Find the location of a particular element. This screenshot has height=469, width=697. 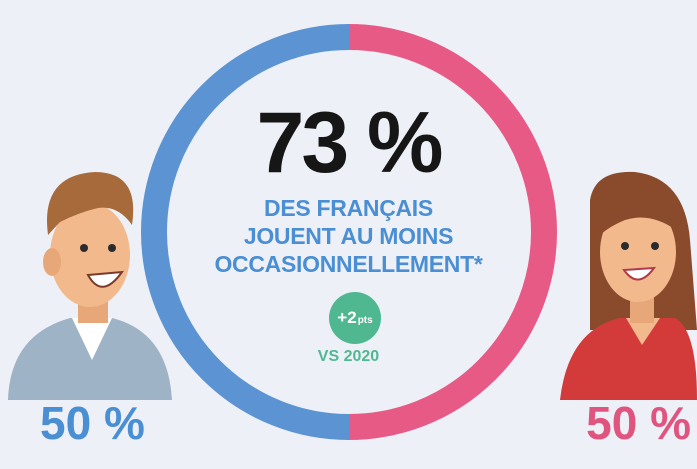

change-unit: pts is located at coordinates (365, 320).